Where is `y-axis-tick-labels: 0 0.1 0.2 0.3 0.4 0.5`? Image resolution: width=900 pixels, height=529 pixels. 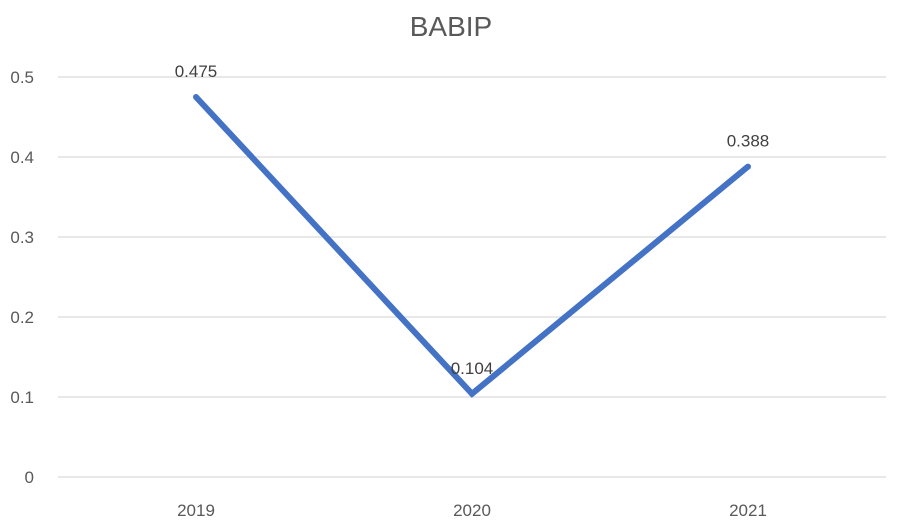
y-axis-tick-labels: 0 0.1 0.2 0.3 0.4 0.5 is located at coordinates (22, 277).